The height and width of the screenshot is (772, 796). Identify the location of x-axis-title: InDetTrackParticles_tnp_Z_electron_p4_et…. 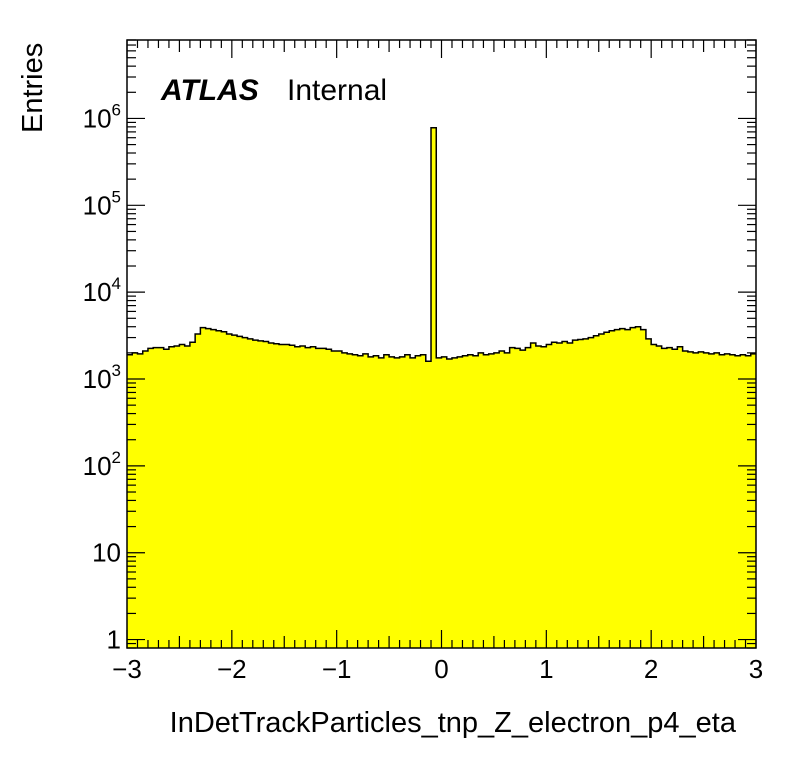
(453, 723).